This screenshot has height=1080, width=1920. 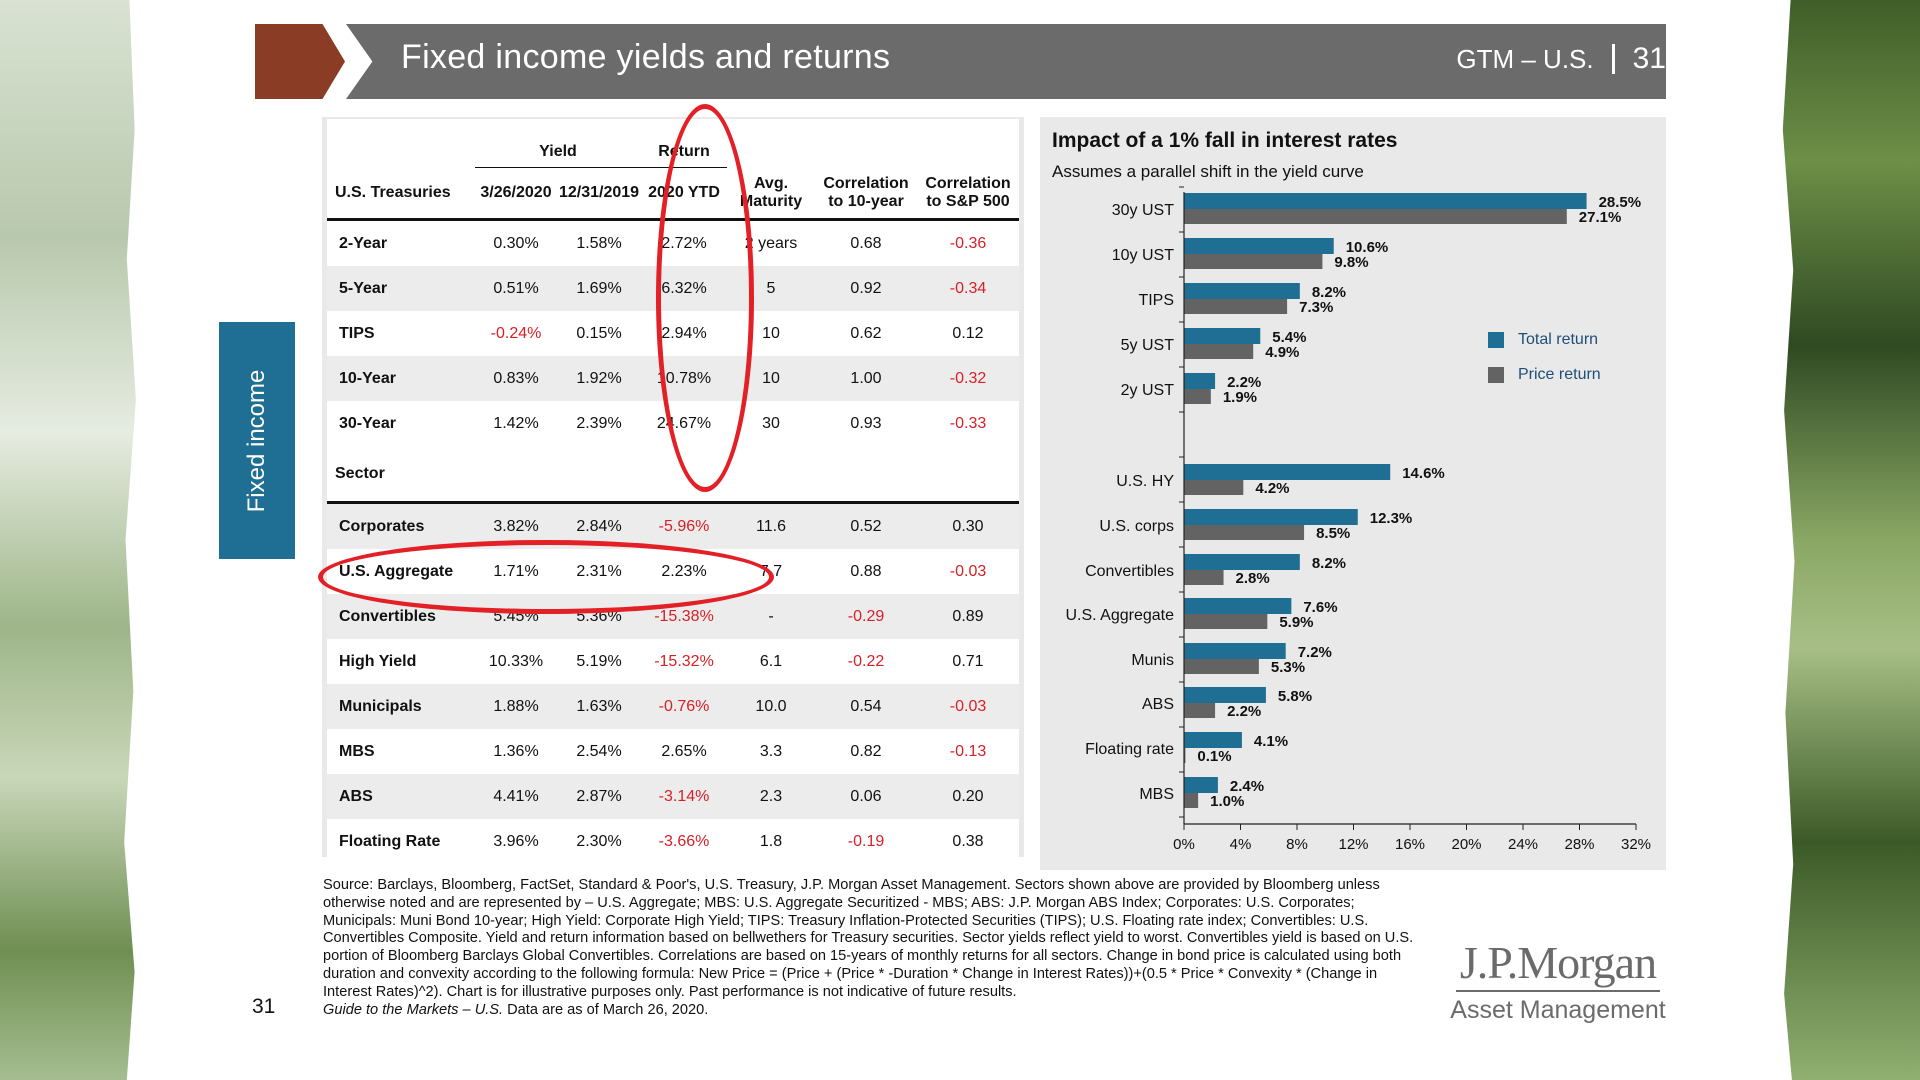 I want to click on cell-y2: 2.30%, so click(x=599, y=841).